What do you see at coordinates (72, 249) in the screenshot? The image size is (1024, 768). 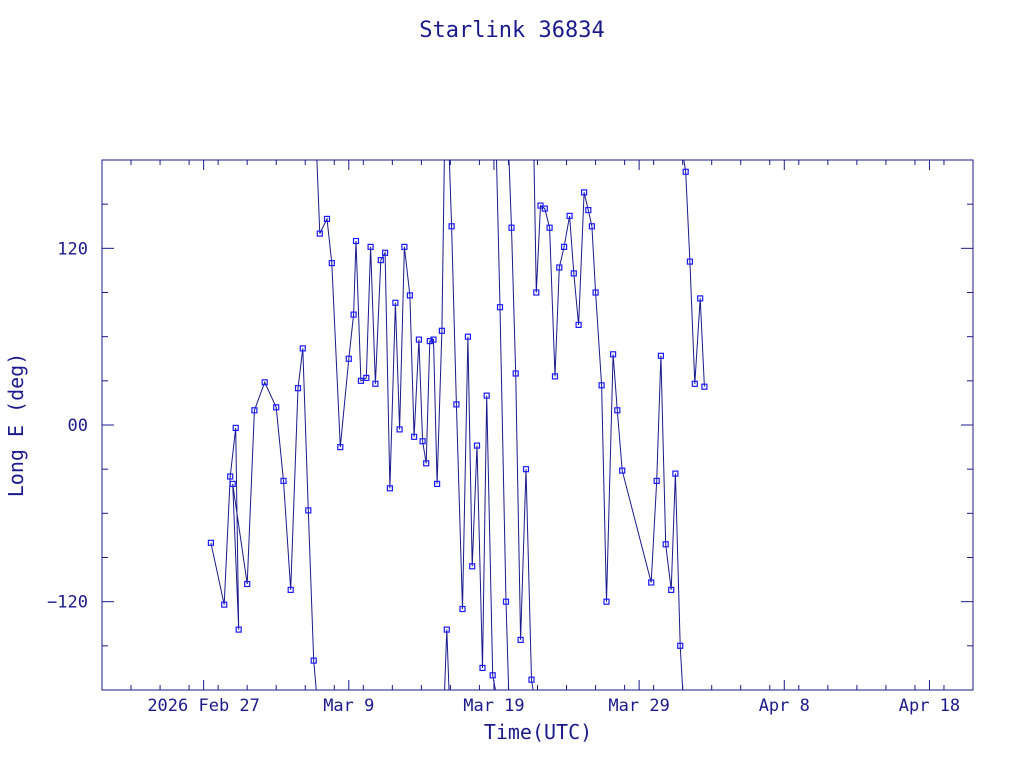 I see `y-tick-label: 120` at bounding box center [72, 249].